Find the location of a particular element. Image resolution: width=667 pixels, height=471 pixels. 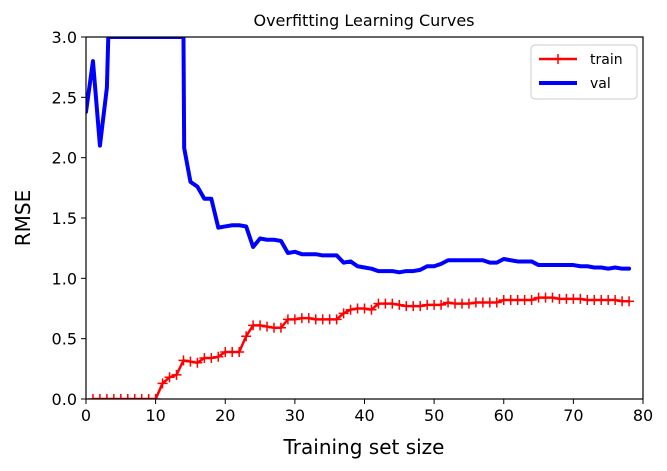

x-tick-label: 30 is located at coordinates (295, 415).